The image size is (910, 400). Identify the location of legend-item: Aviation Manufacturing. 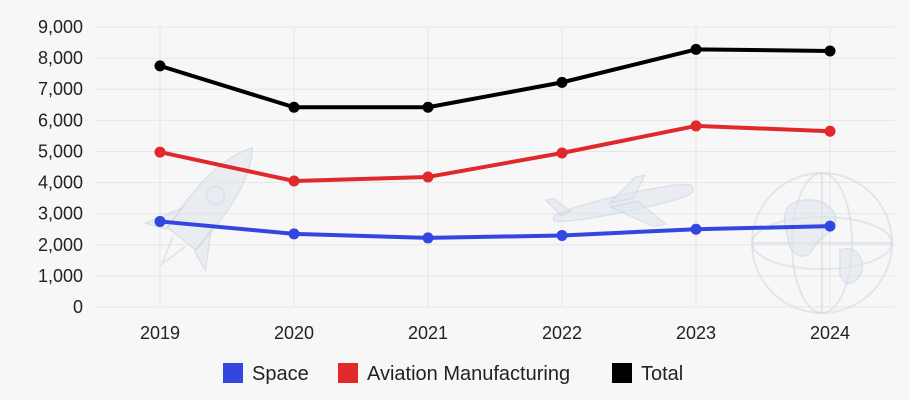
(454, 374).